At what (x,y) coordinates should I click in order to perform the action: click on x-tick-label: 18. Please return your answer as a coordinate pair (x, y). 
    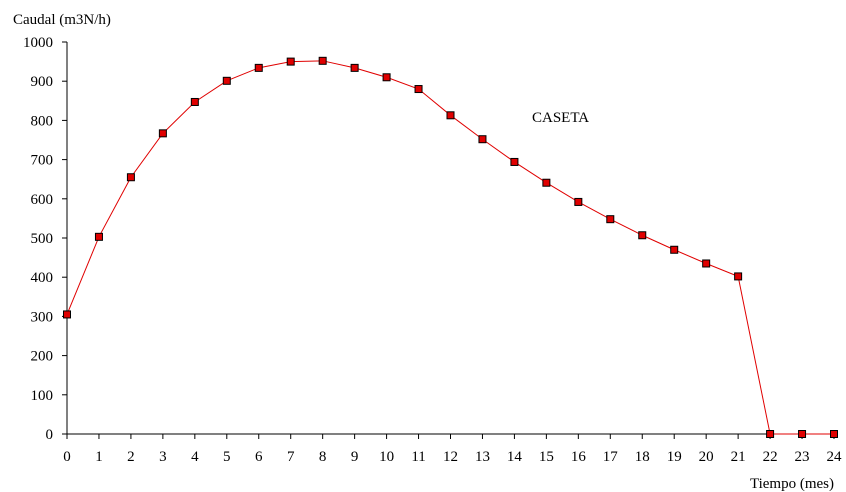
    Looking at the image, I should click on (642, 457).